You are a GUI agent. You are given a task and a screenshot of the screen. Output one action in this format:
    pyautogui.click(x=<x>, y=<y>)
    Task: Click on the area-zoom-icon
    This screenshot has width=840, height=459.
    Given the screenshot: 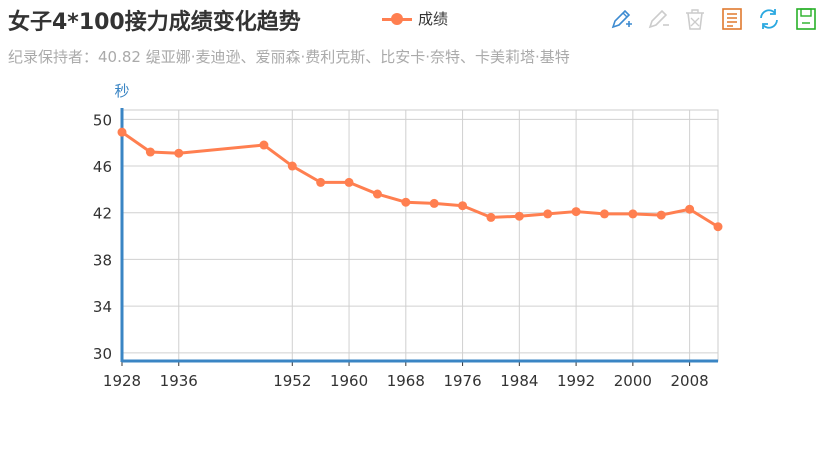 What is the action you would take?
    pyautogui.click(x=621, y=19)
    